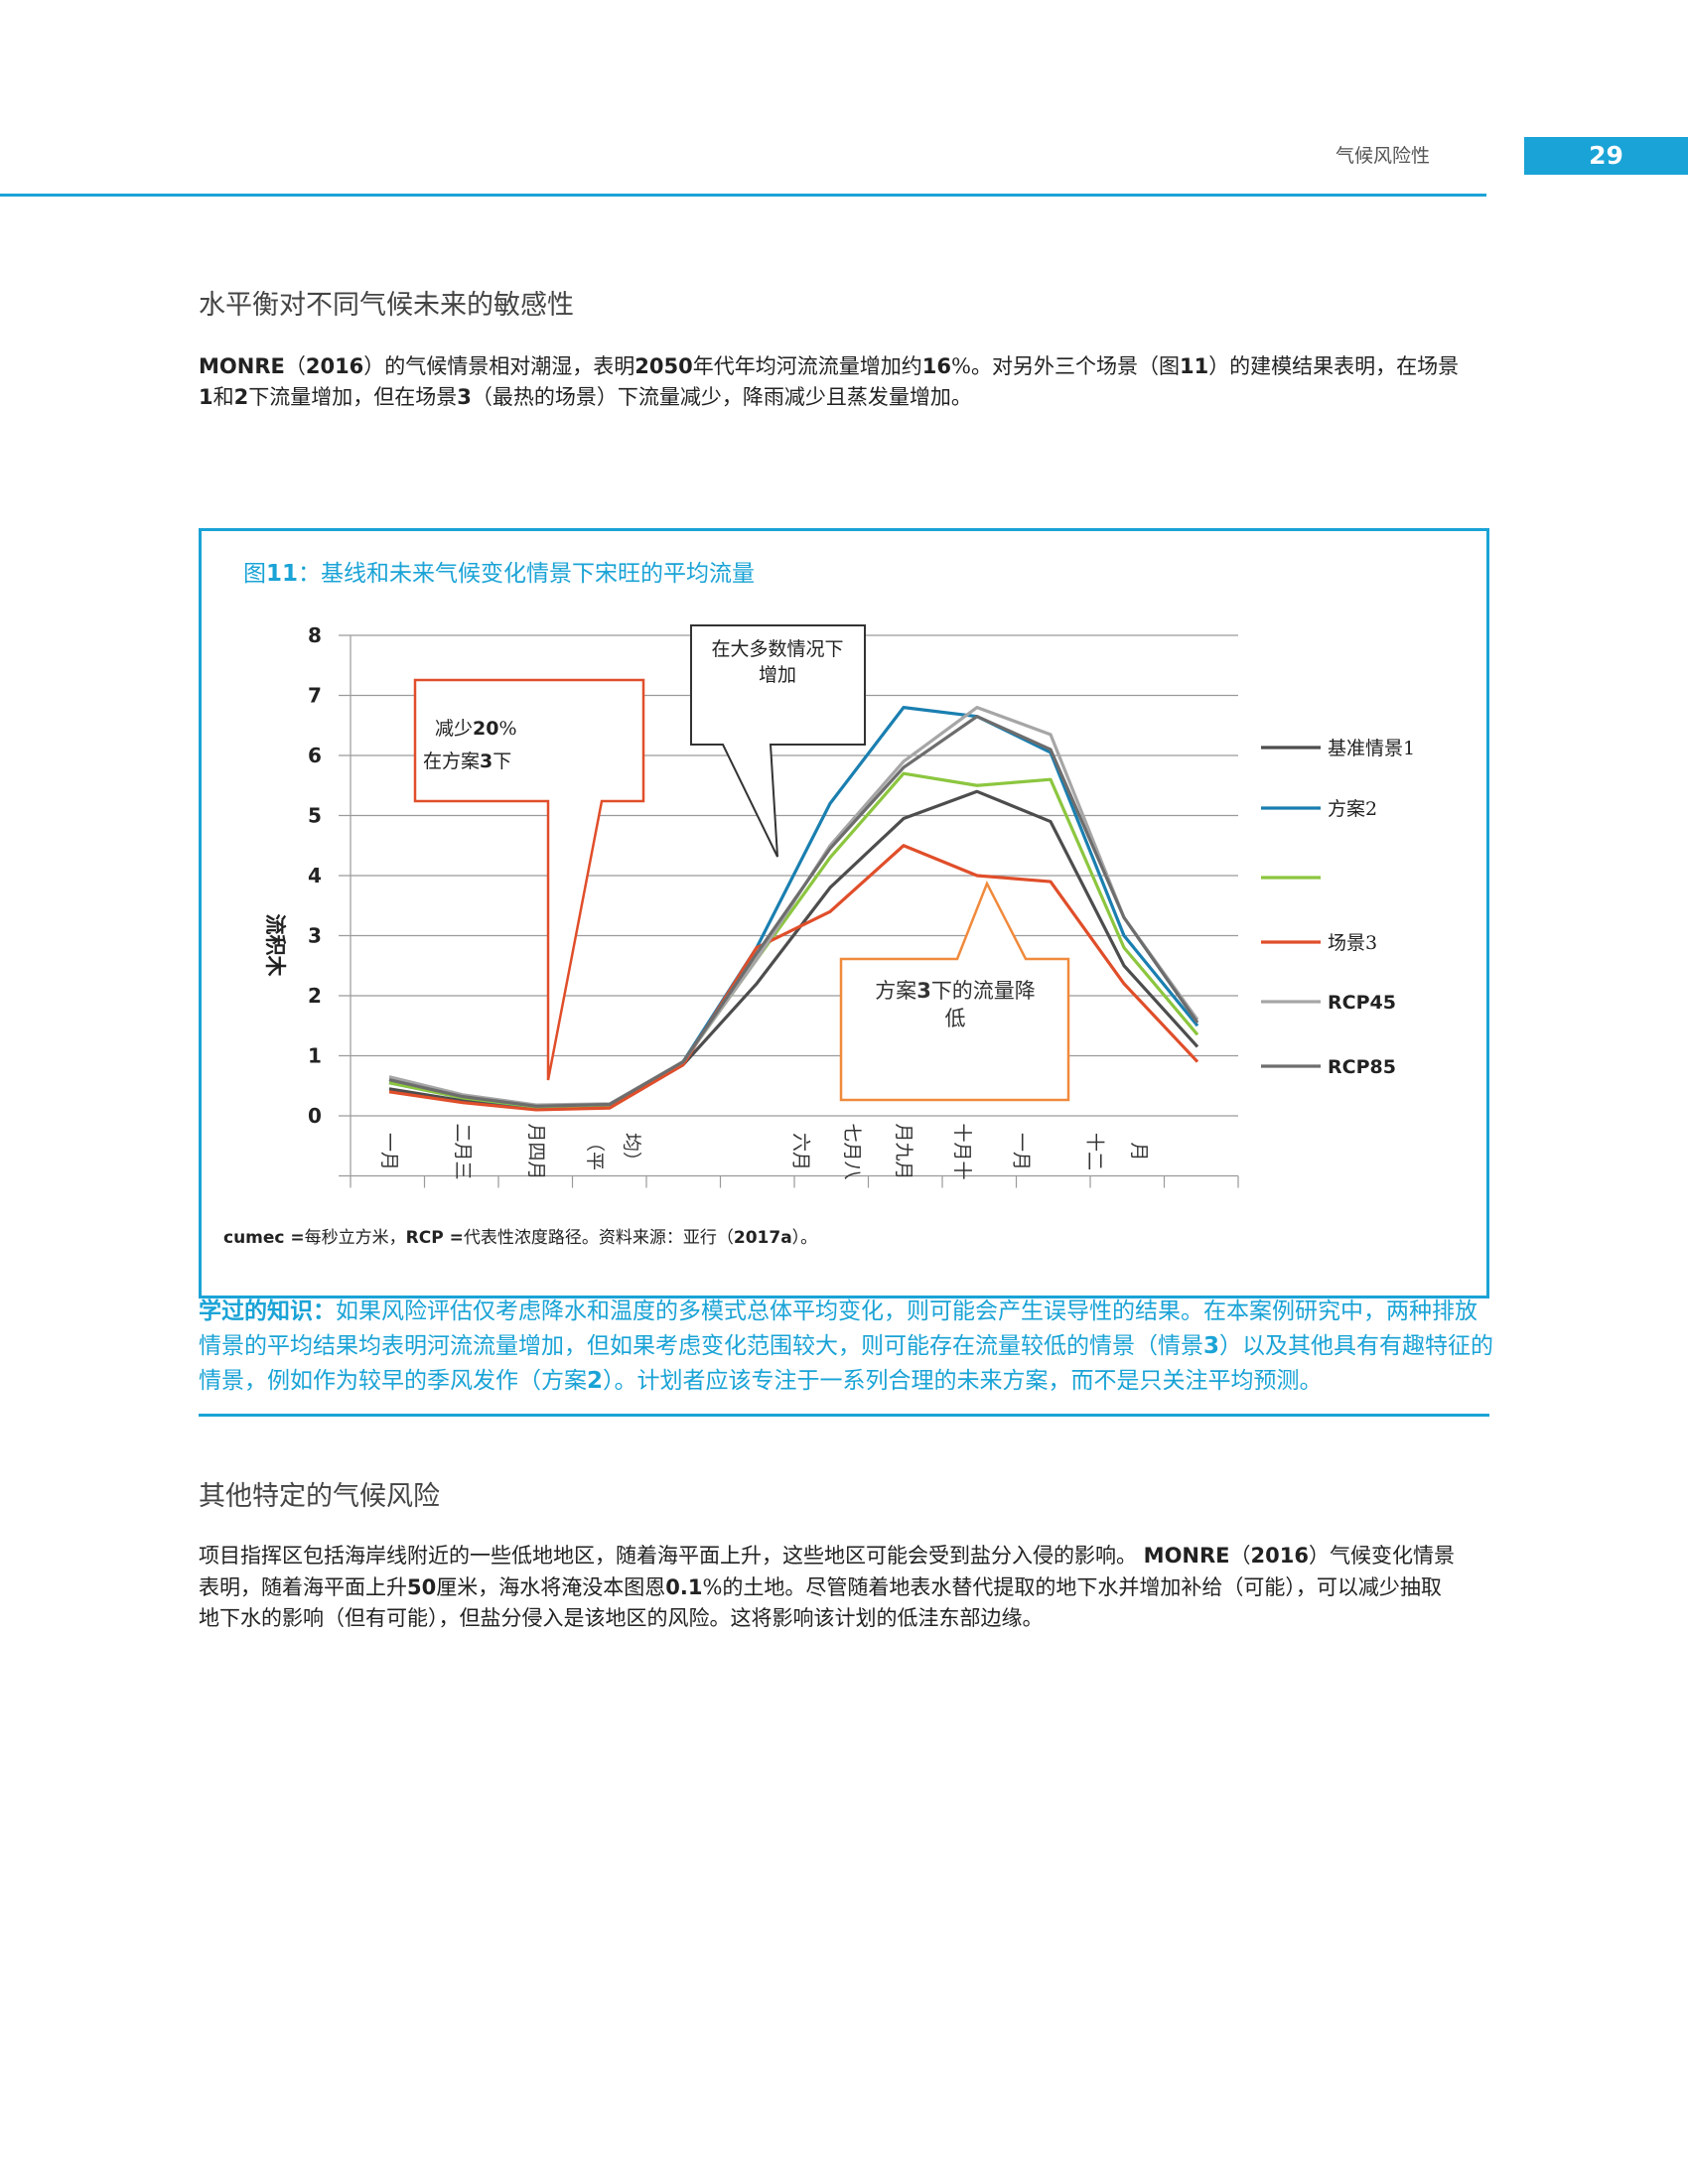  Describe the element at coordinates (463, 1151) in the screenshot. I see `x-tick-label: 二月三` at that location.